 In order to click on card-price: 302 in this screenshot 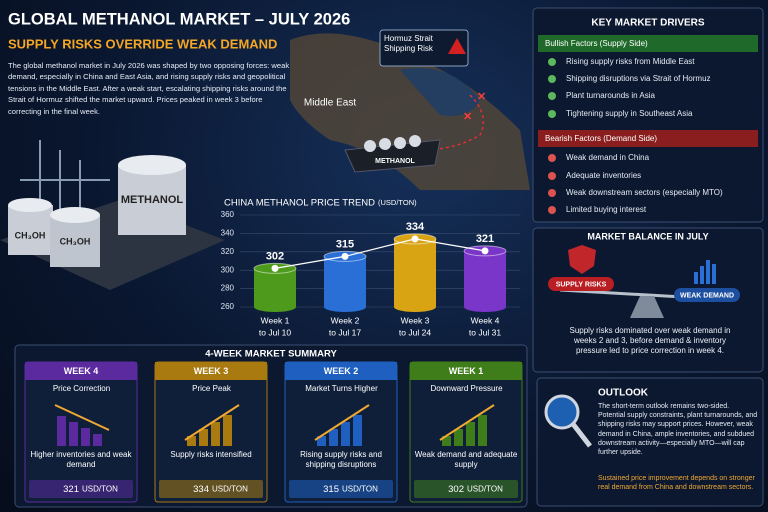, I will do `click(456, 489)`.